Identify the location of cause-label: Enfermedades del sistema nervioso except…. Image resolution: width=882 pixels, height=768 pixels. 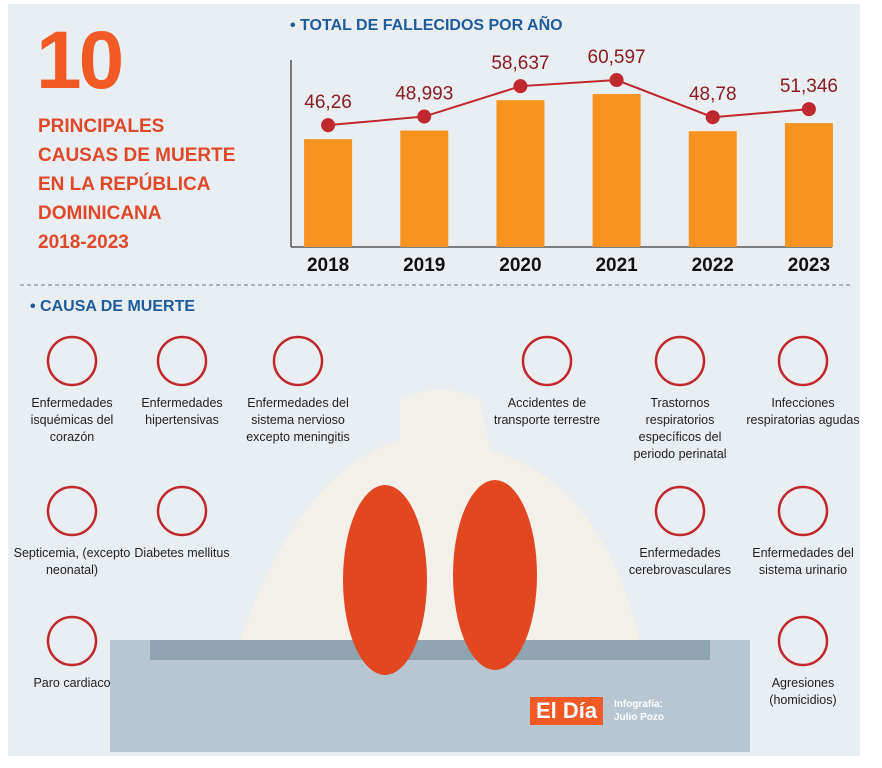
(298, 420).